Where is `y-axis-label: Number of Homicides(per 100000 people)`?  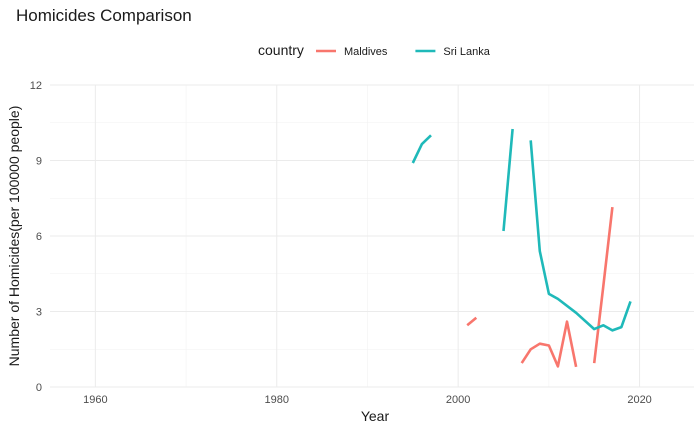 y-axis-label: Number of Homicides(per 100000 people) is located at coordinates (14, 236).